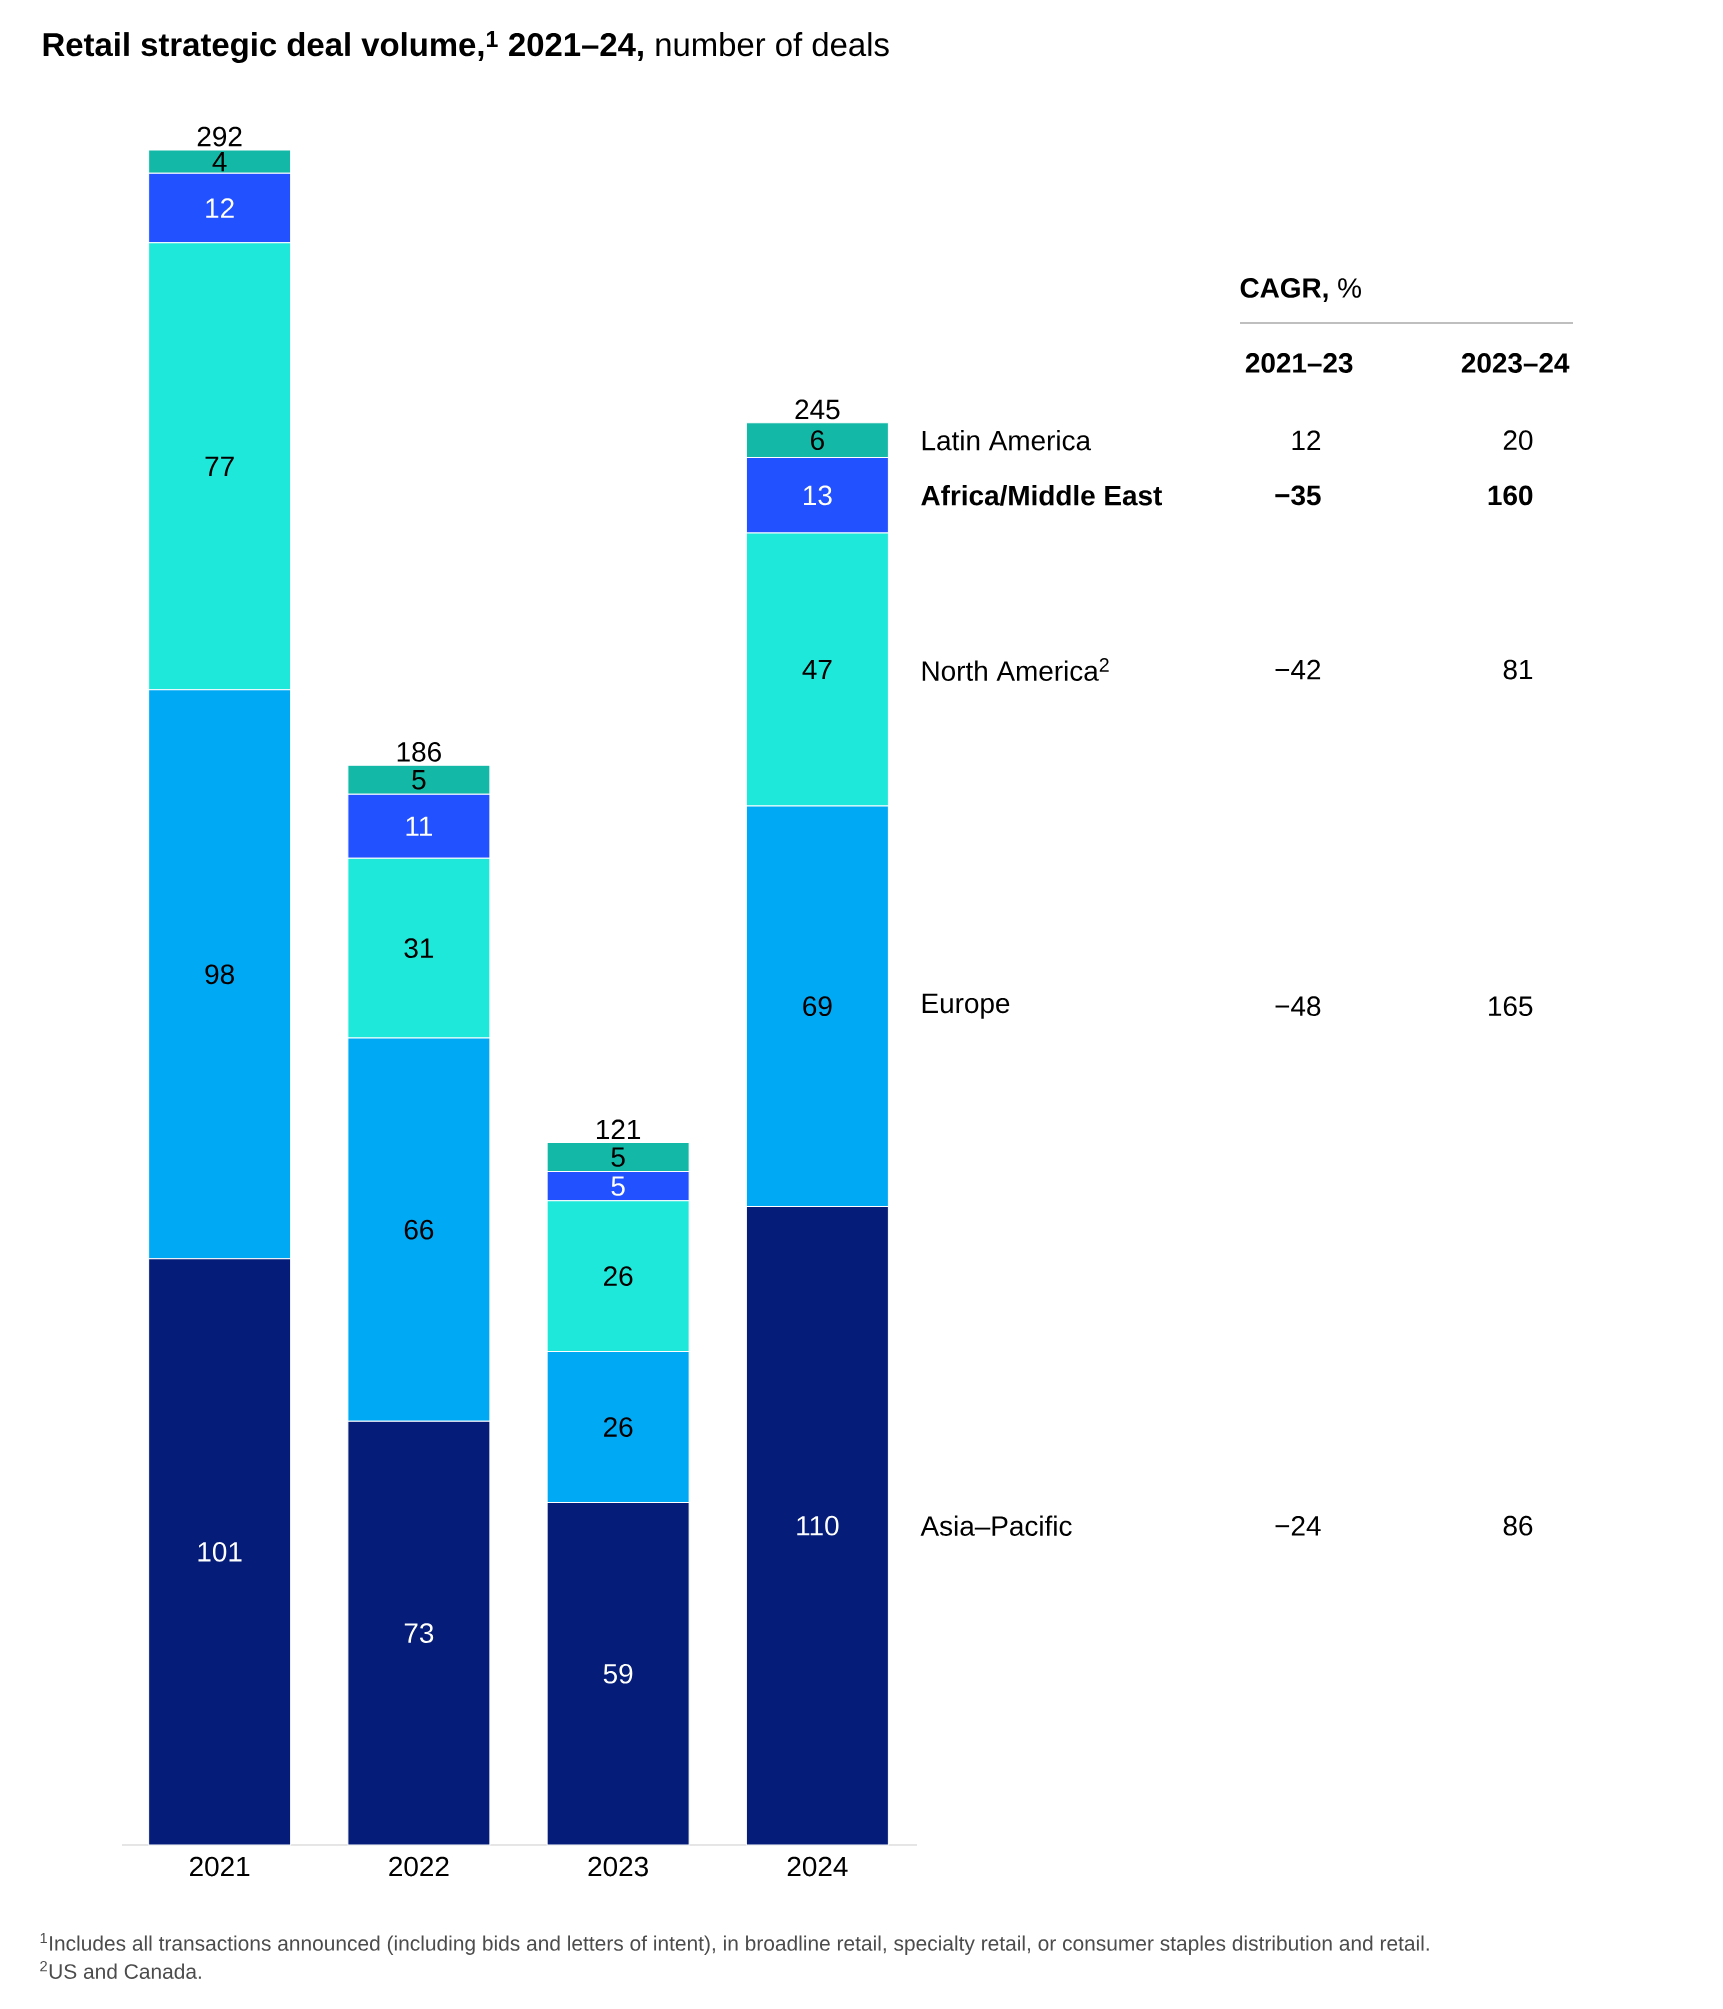 This screenshot has width=1723, height=2009. What do you see at coordinates (120, 1970) in the screenshot?
I see `text: $^{2}$US and Canada.` at bounding box center [120, 1970].